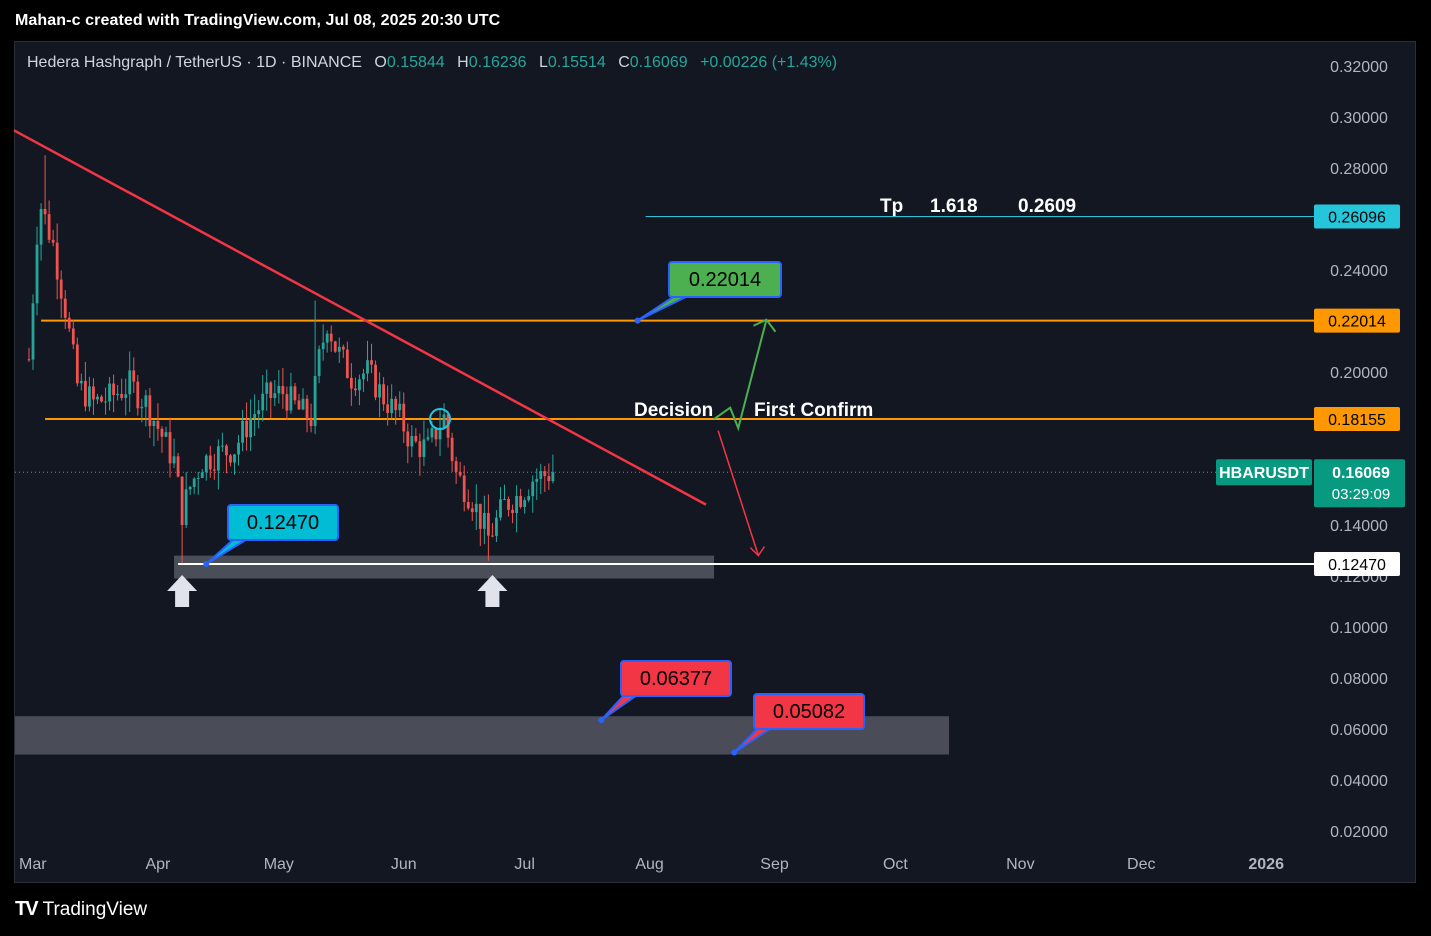 The width and height of the screenshot is (1431, 936). Describe the element at coordinates (954, 206) in the screenshot. I see `tp-ratio-label: 1.618` at that location.